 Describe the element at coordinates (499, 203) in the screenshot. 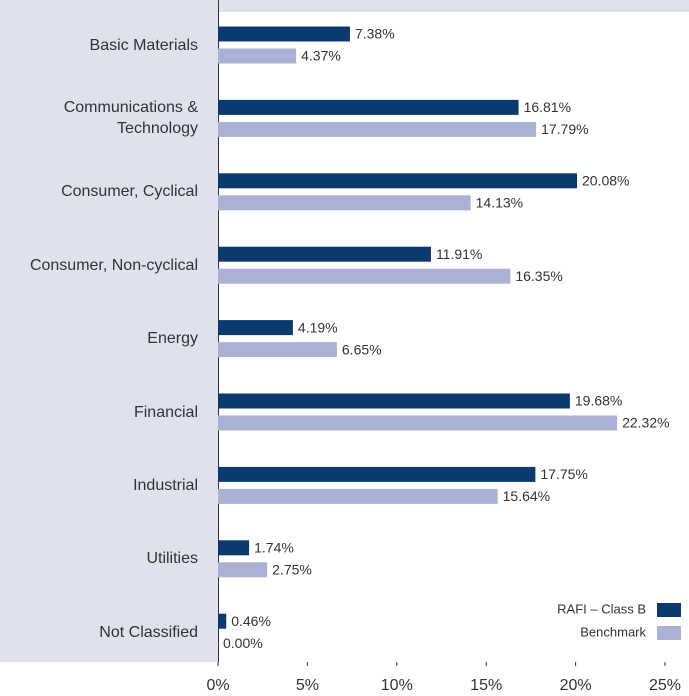

I see `value-label: 14.13%` at that location.